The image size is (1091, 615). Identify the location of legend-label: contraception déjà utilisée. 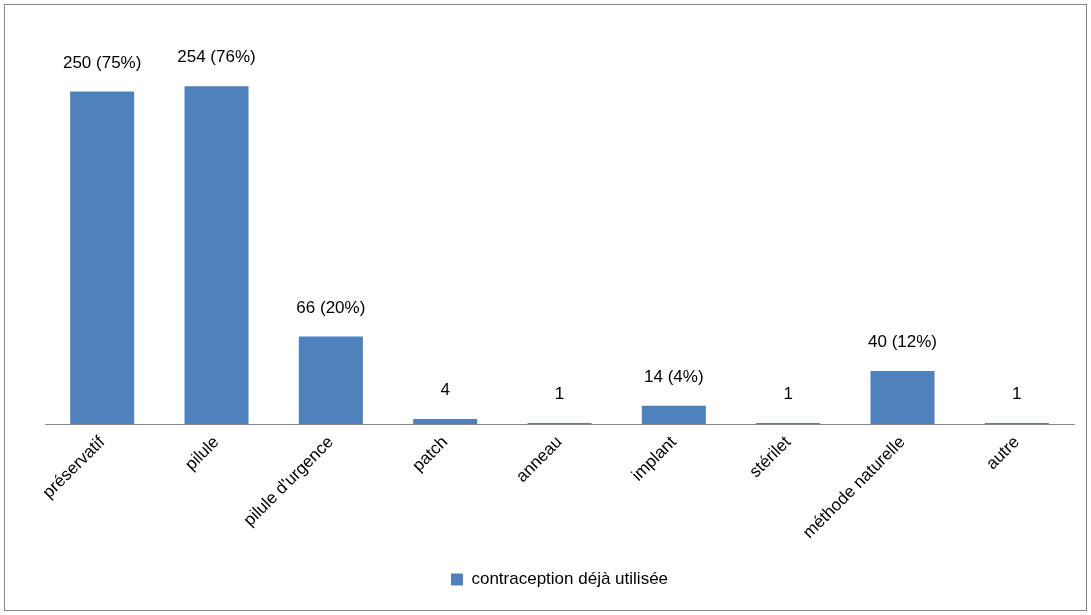
(570, 579).